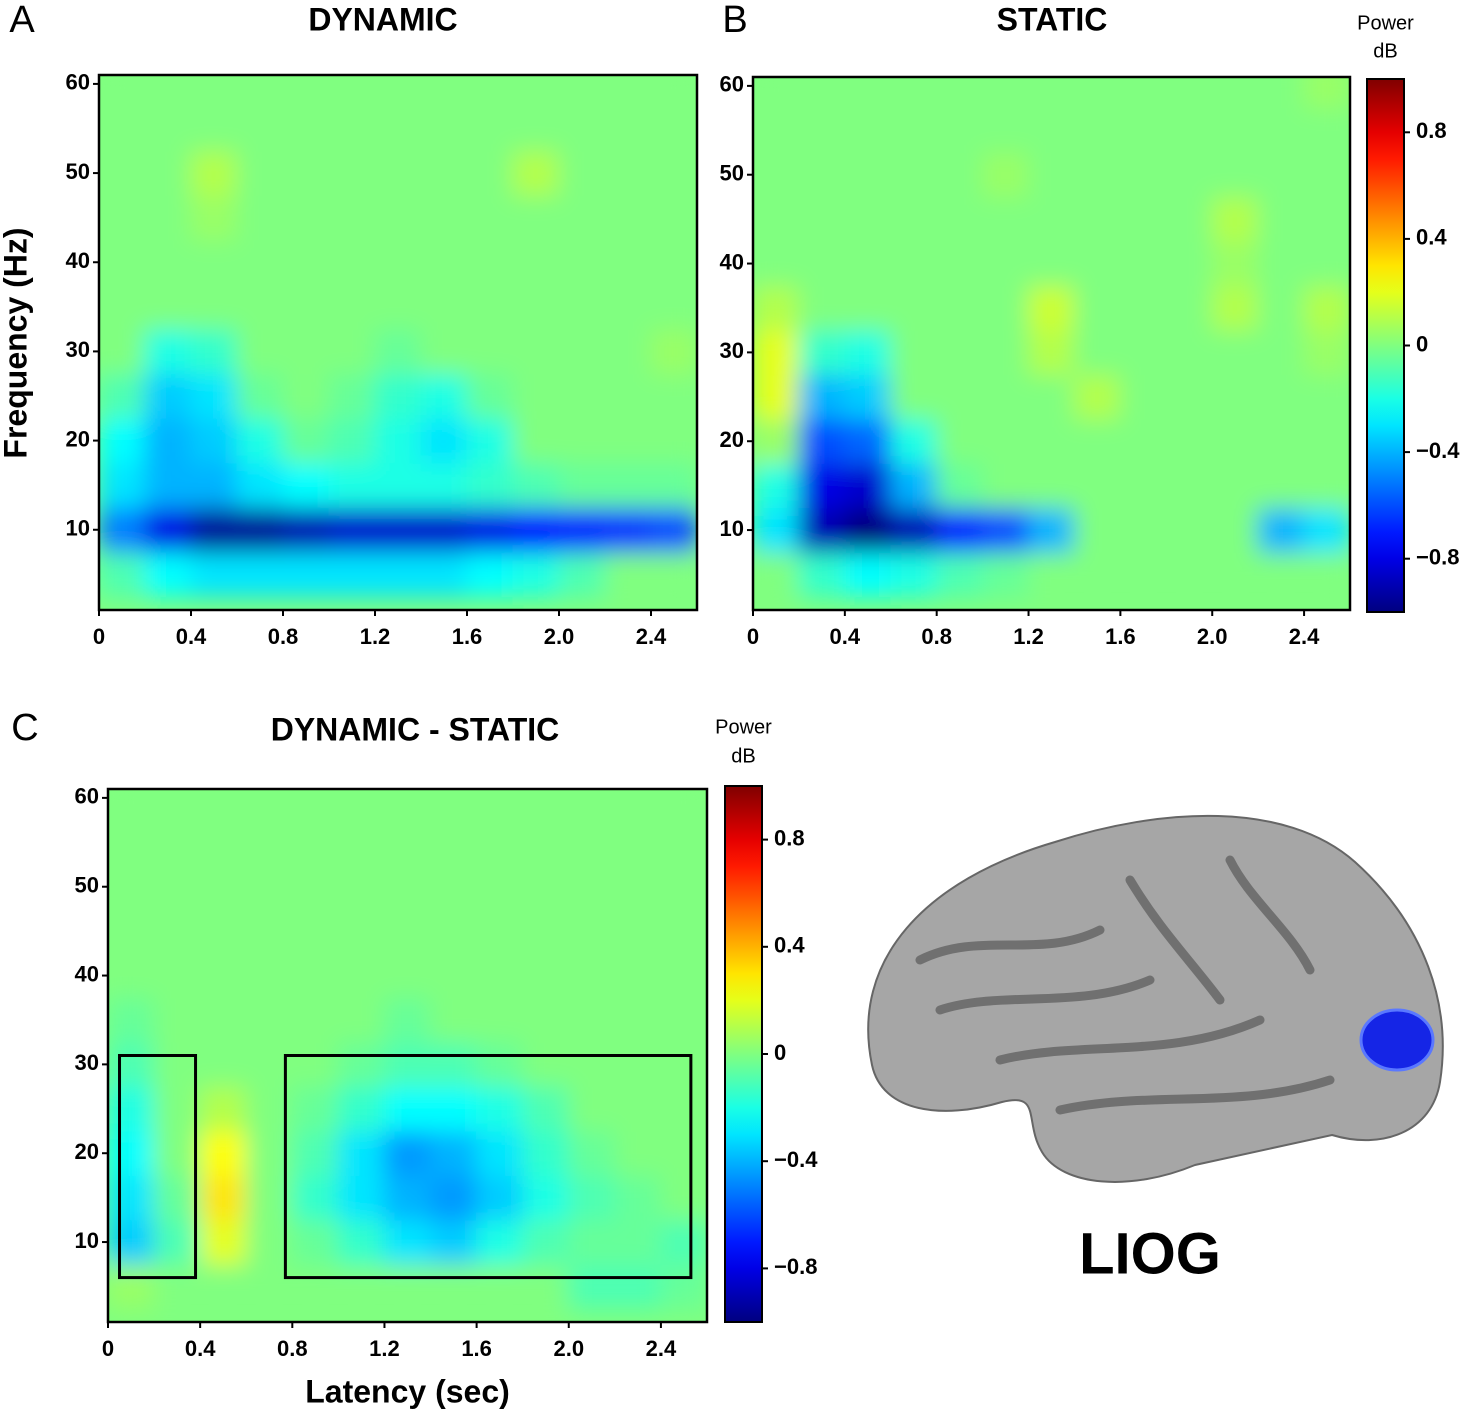 The width and height of the screenshot is (1469, 1420). What do you see at coordinates (398, 336) in the screenshot?
I see `heatmap` at bounding box center [398, 336].